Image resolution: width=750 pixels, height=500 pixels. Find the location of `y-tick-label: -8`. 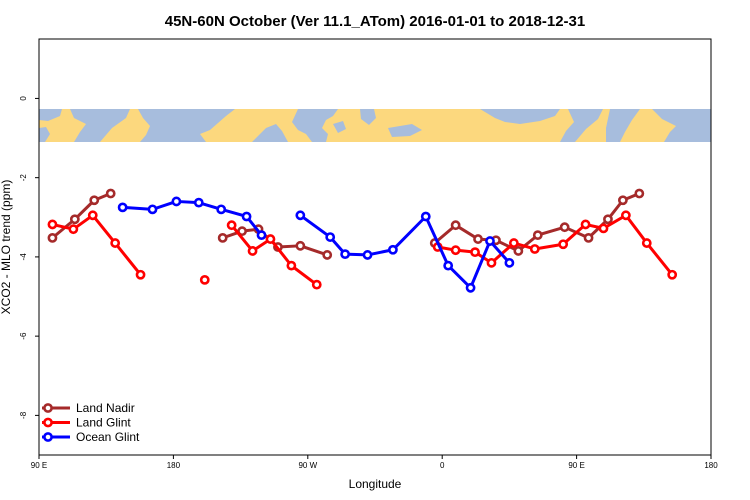

y-tick-label: -8 is located at coordinates (23, 415).